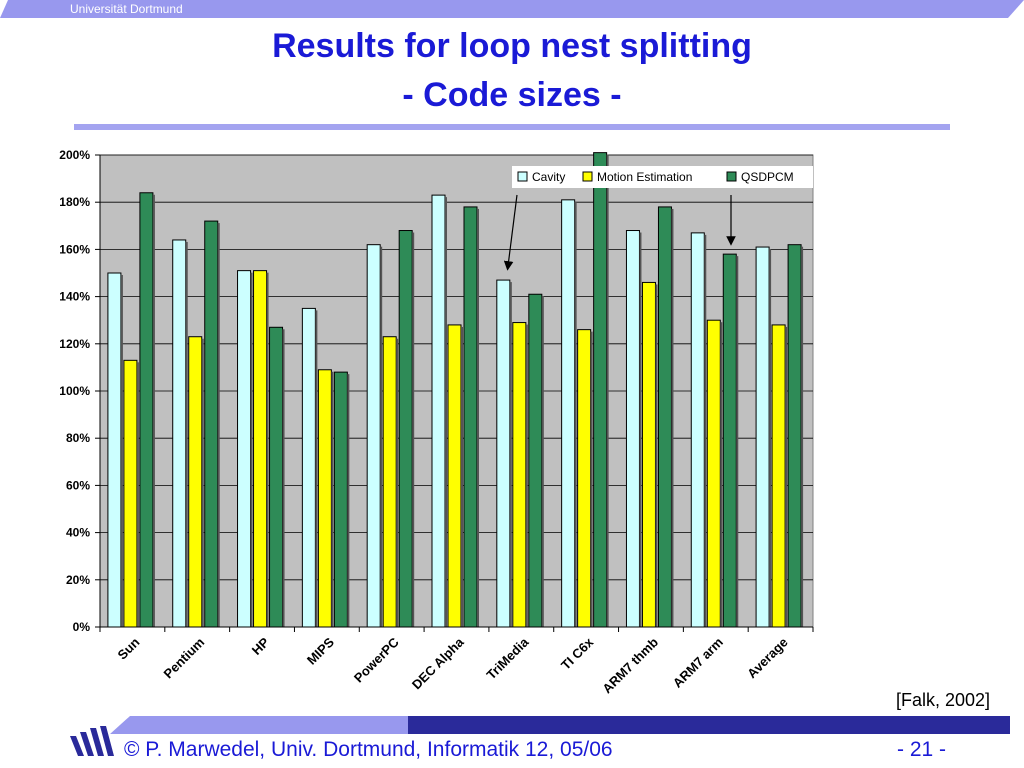  I want to click on x-tick-label: PowerPC, so click(376, 659).